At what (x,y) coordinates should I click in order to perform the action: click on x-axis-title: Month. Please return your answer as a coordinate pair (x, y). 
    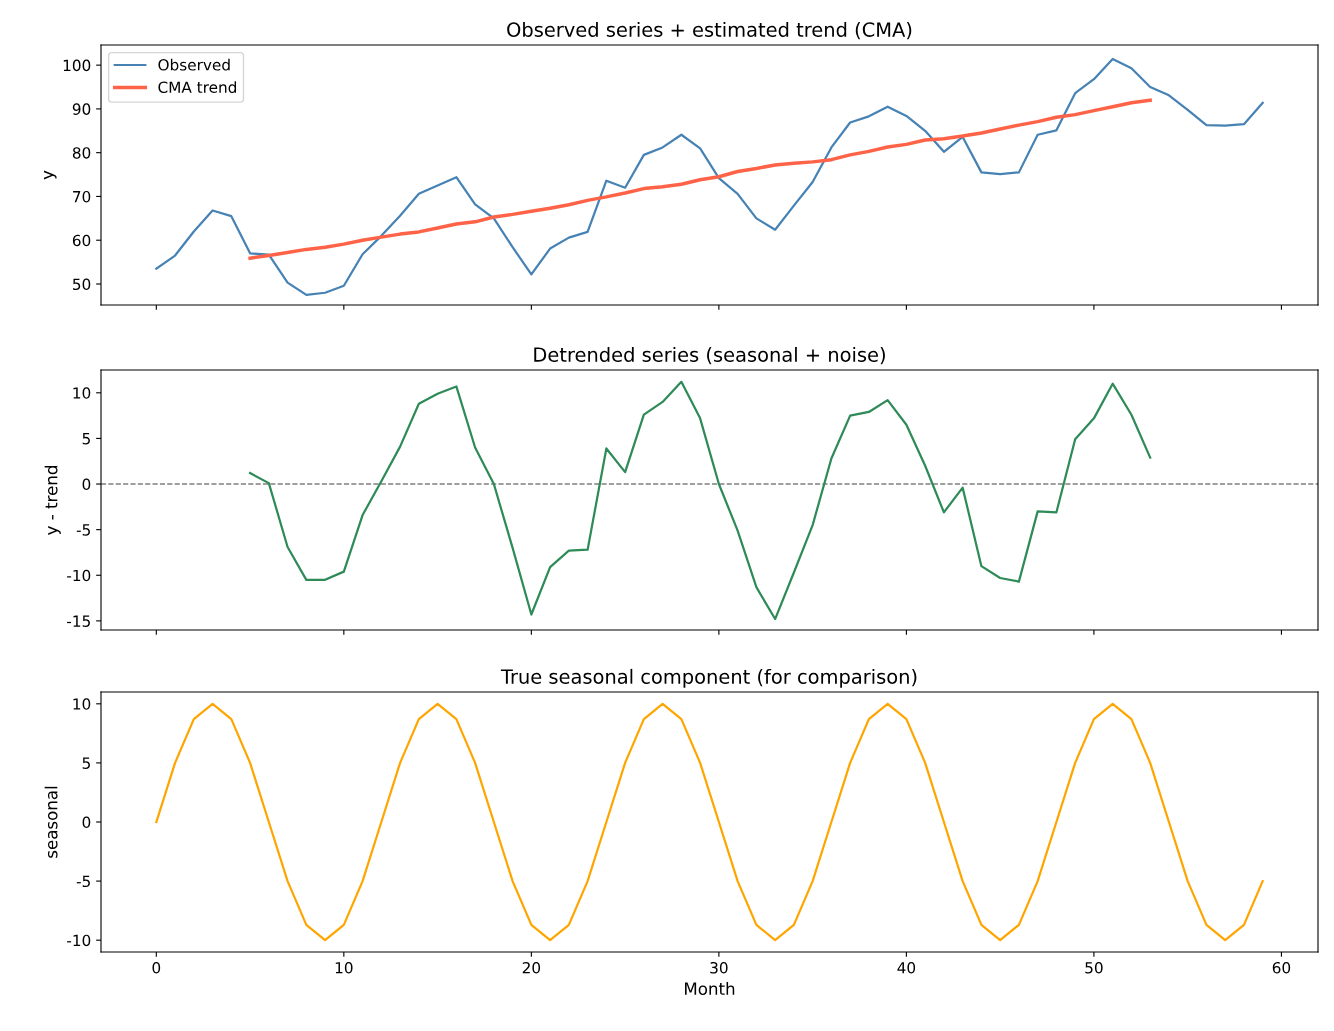
    Looking at the image, I should click on (710, 988).